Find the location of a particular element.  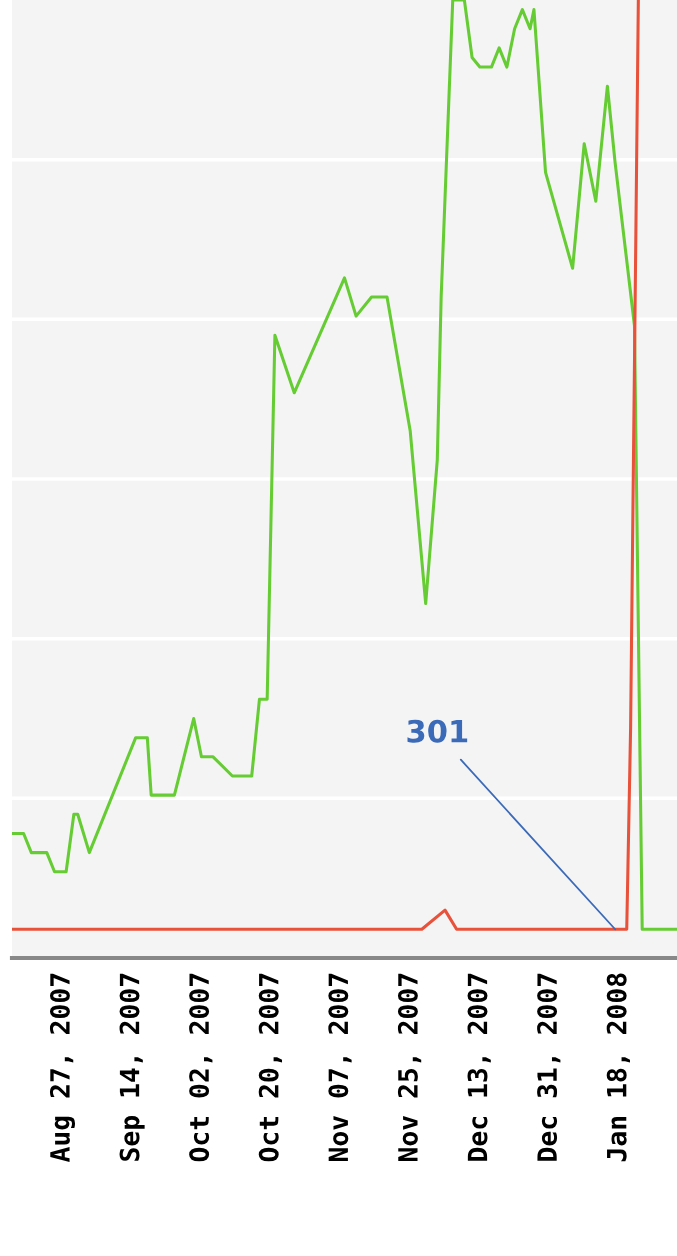

x-tick-label: Dec 13, 2007 is located at coordinates (479, 1067).